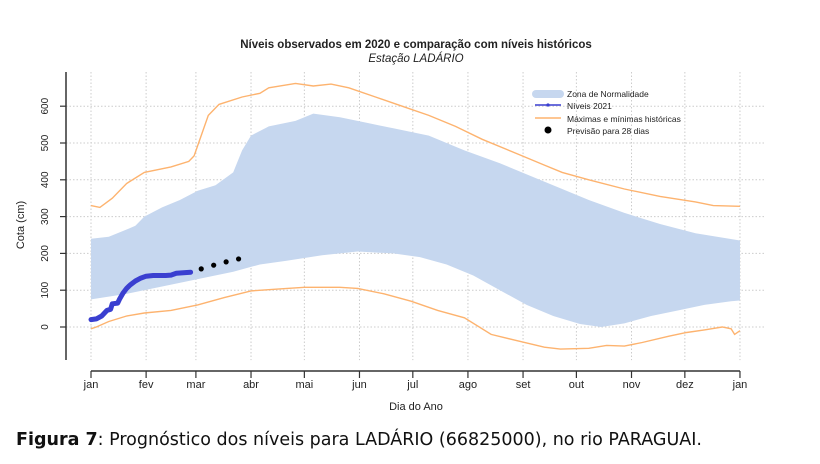 This screenshot has width=820, height=464. Describe the element at coordinates (576, 385) in the screenshot. I see `x-tick-label: out` at that location.